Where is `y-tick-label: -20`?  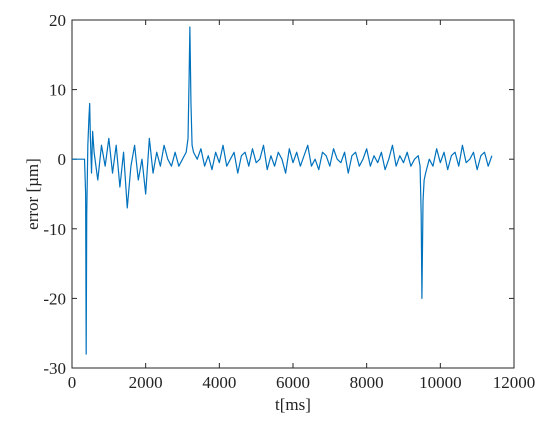
y-tick-label: -20 is located at coordinates (54, 298).